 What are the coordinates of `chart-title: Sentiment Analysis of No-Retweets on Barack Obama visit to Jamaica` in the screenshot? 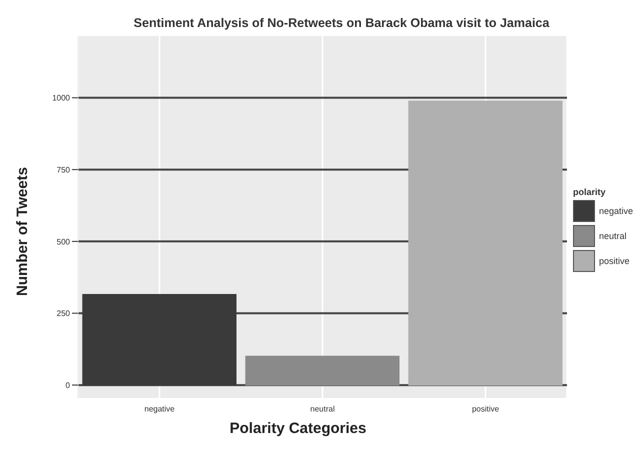 It's located at (341, 23).